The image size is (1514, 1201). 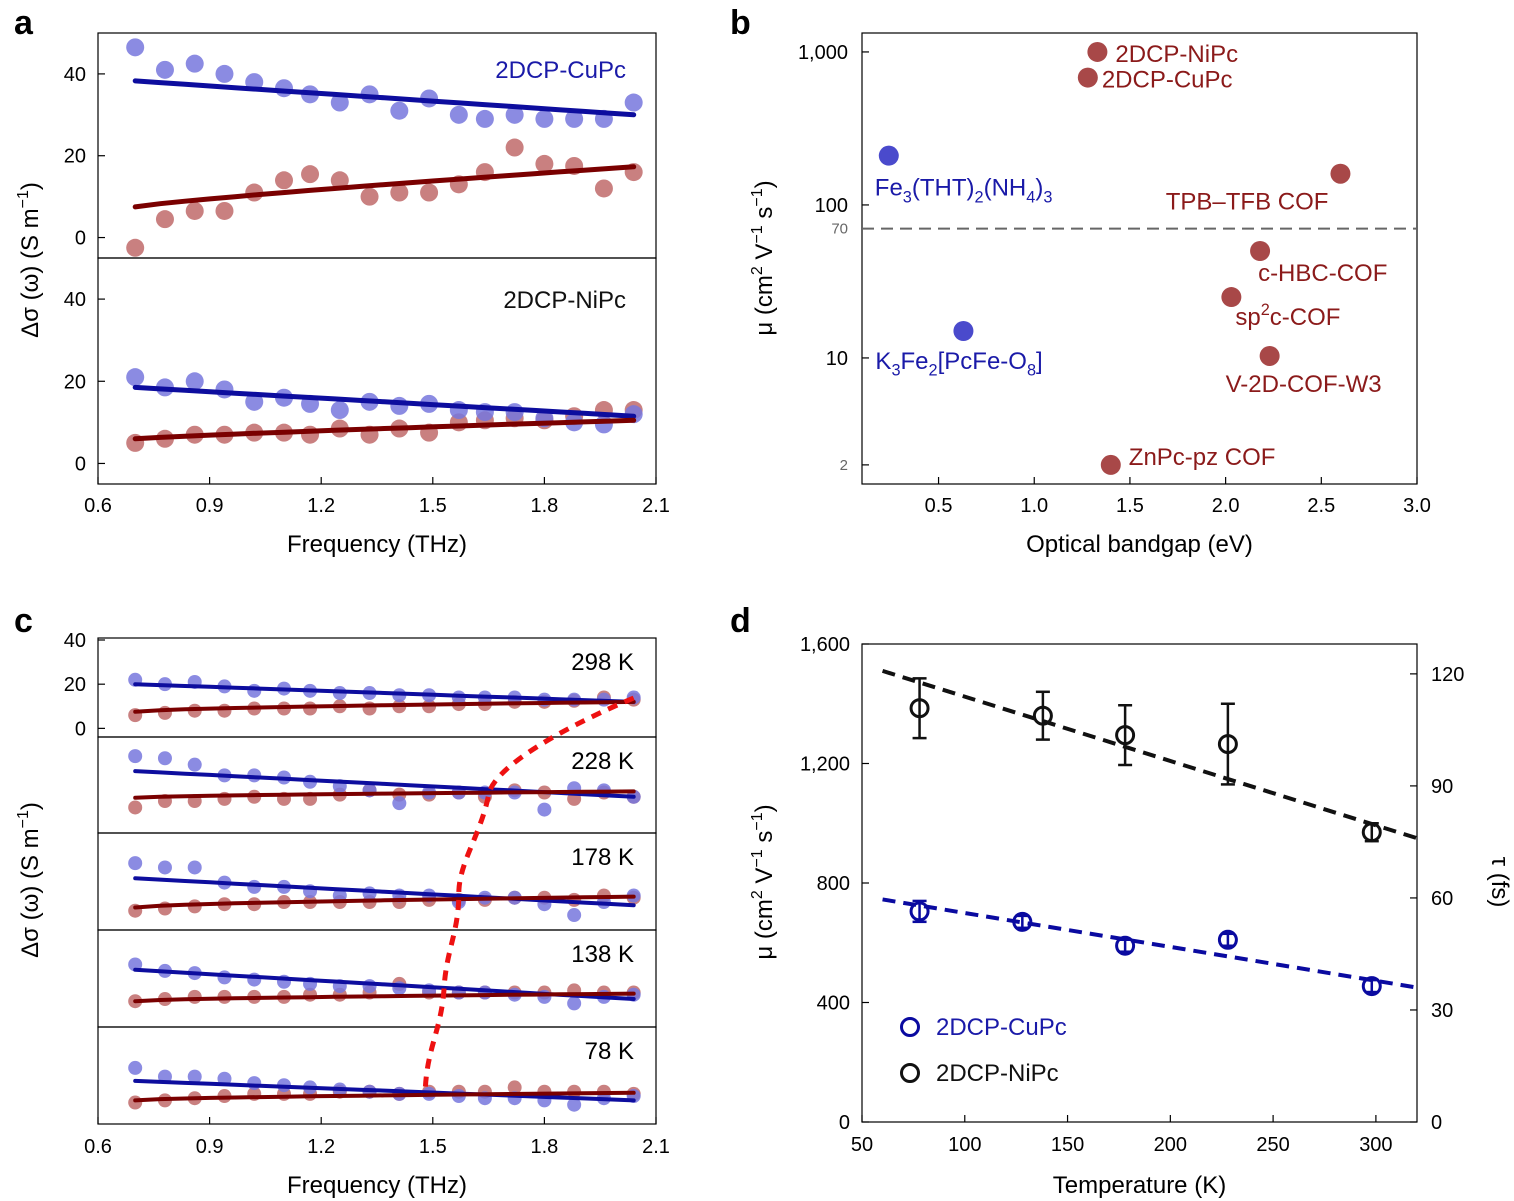 I want to click on fit-line-imaginary, so click(x=384, y=902).